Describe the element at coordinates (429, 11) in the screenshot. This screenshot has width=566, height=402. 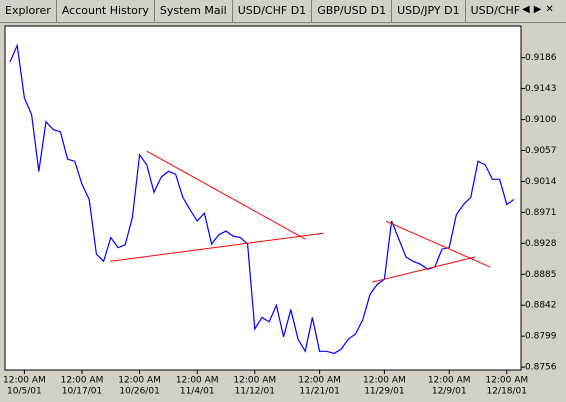
I see `tab: USD/JPY D1` at that location.